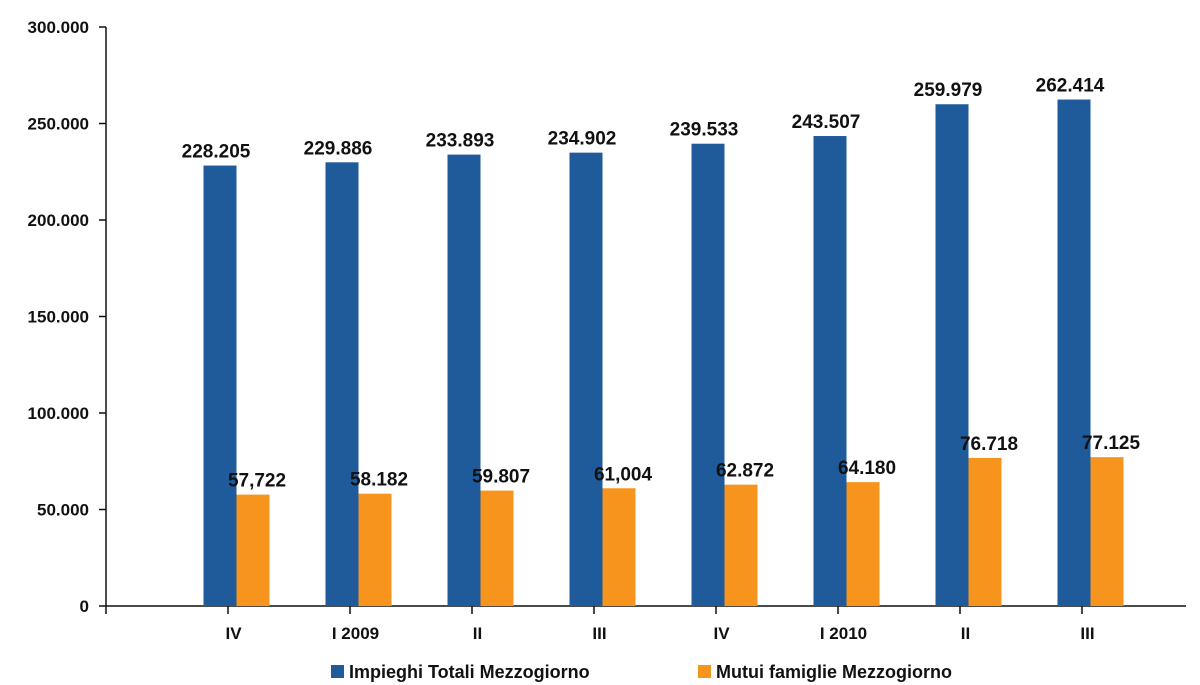  What do you see at coordinates (379, 480) in the screenshot?
I see `data-label: 58.182` at bounding box center [379, 480].